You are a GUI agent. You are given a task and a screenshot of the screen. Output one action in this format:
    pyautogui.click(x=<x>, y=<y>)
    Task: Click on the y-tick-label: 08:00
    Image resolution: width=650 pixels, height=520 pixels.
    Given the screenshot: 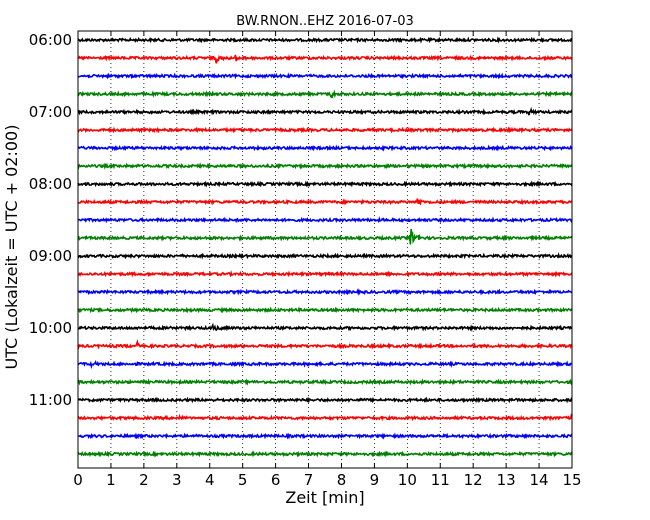 What is the action you would take?
    pyautogui.click(x=50, y=184)
    